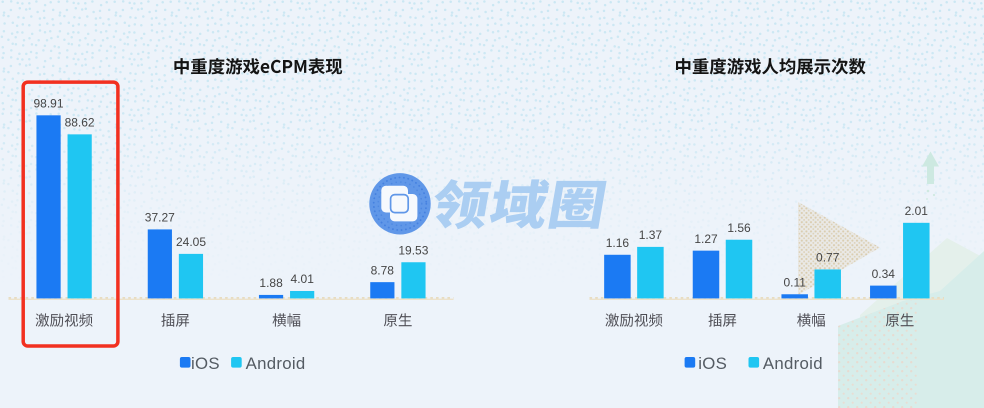 The height and width of the screenshot is (408, 984). Describe the element at coordinates (271, 283) in the screenshot. I see `svg-text: 1.88` at that location.